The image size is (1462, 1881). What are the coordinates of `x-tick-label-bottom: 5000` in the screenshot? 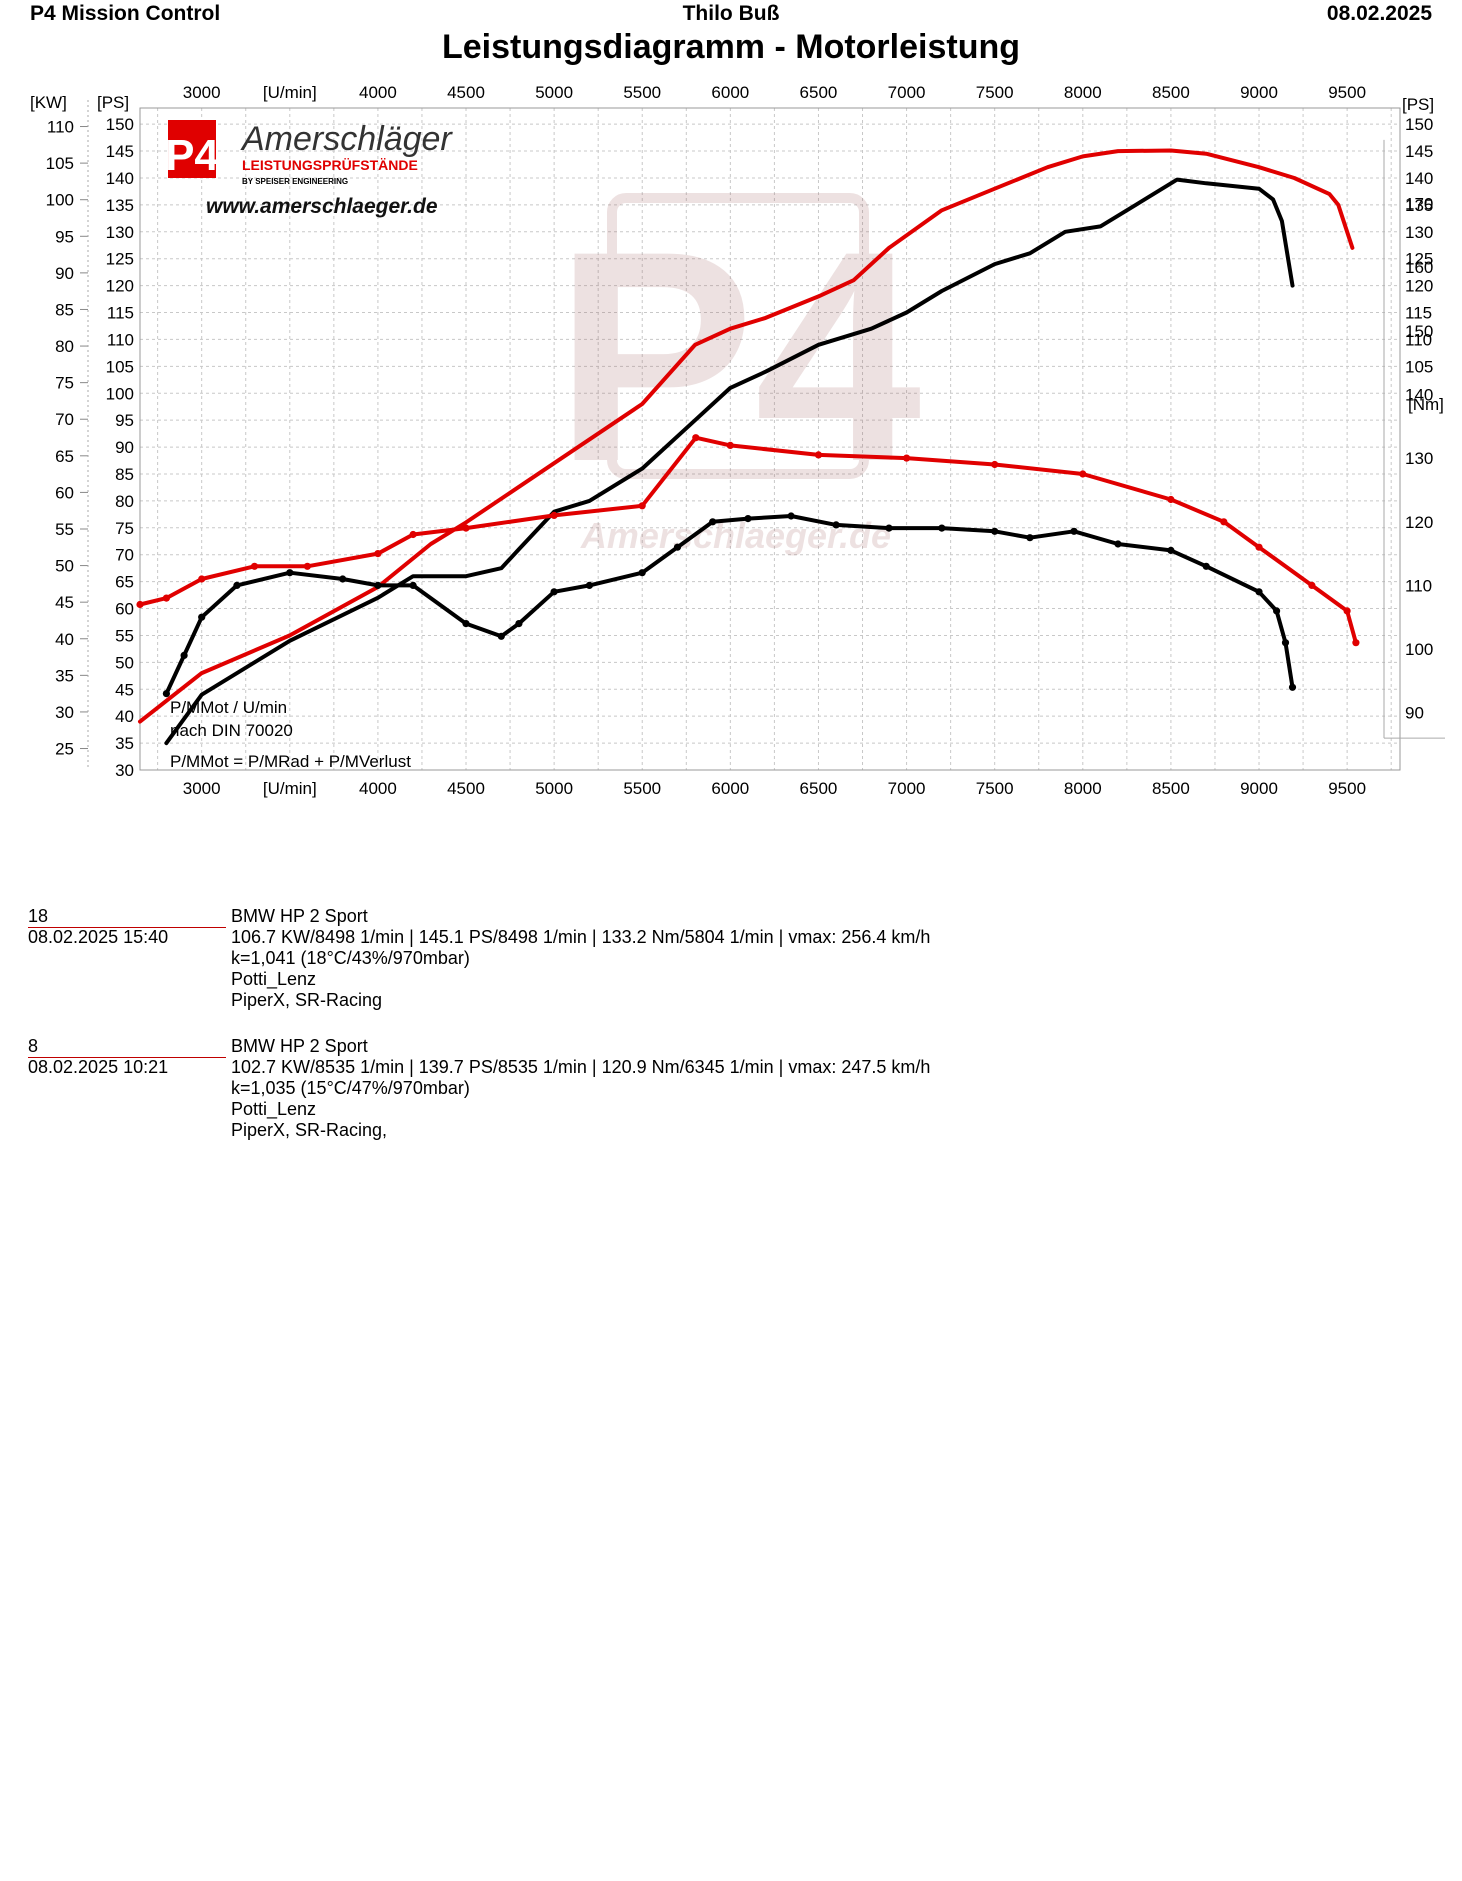 It's located at (554, 788).